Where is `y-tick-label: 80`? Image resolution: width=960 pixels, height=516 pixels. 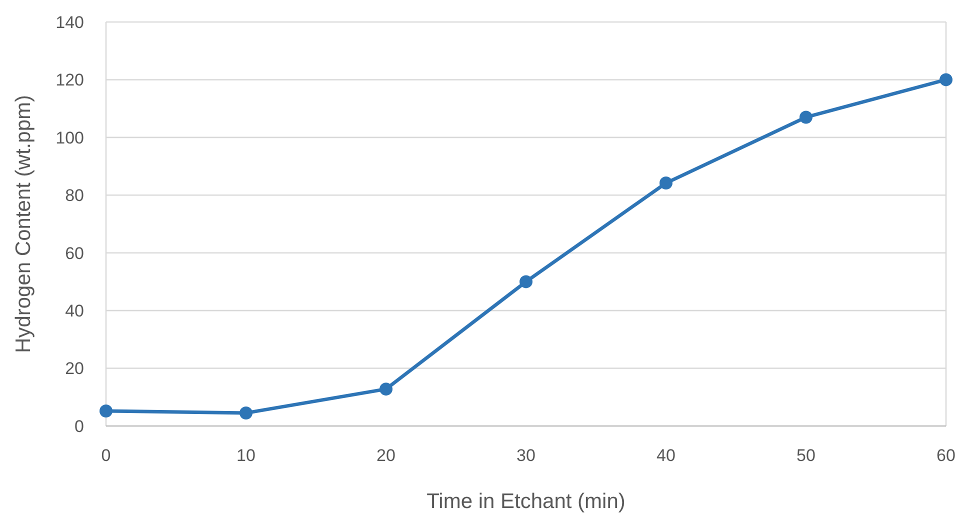
y-tick-label: 80 is located at coordinates (74, 196).